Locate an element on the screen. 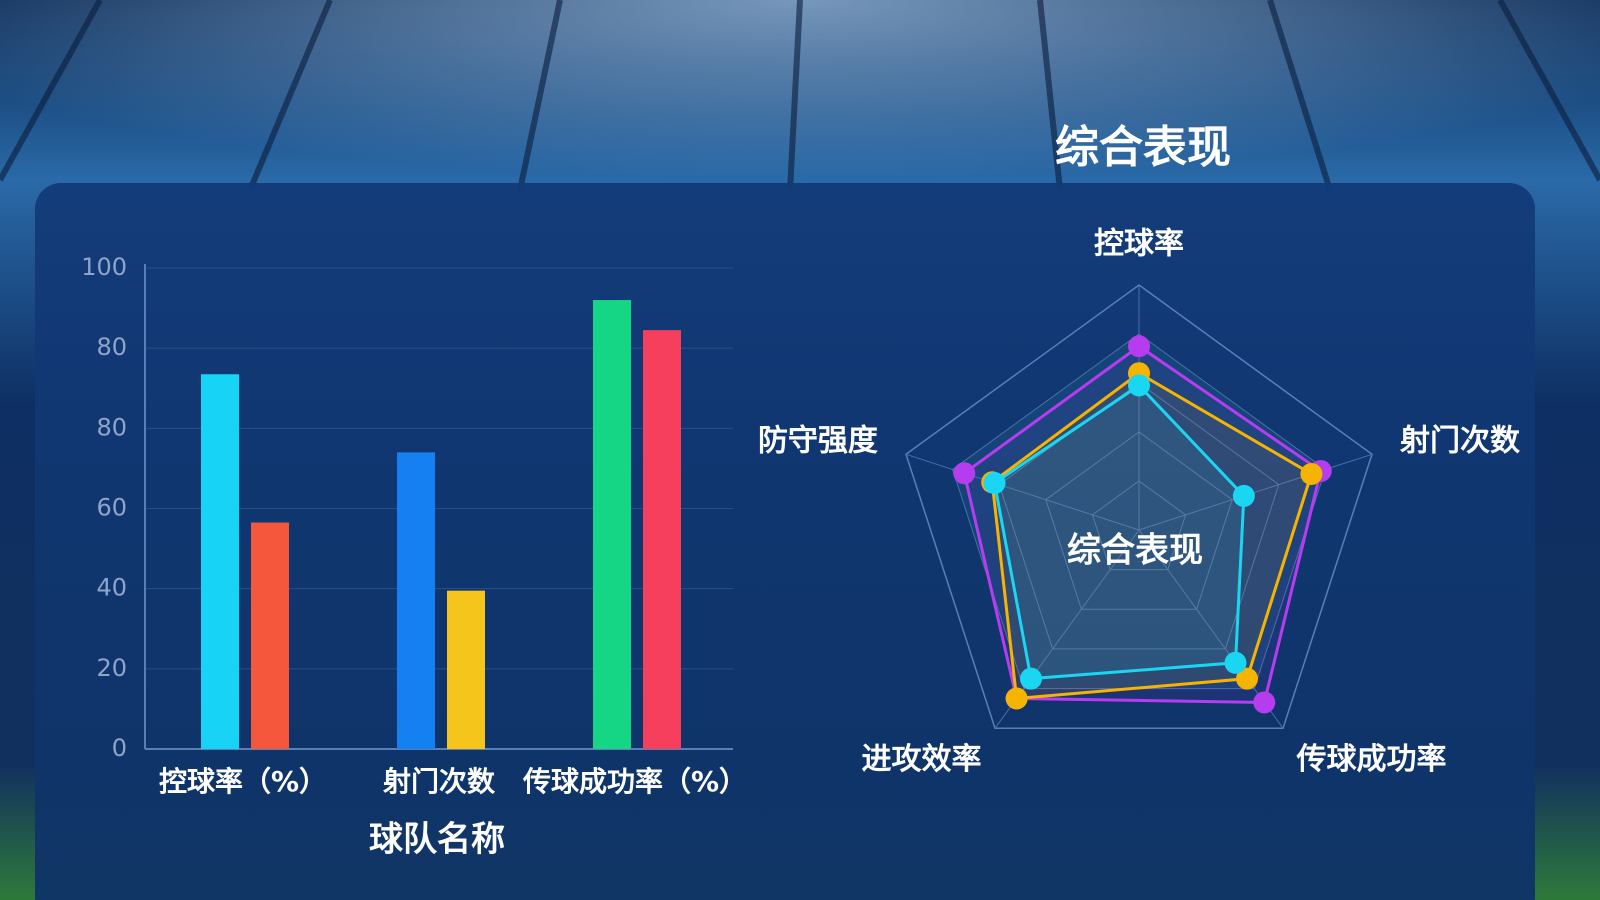 The height and width of the screenshot is (900, 1600). y-tick-label: 0 is located at coordinates (119, 748).